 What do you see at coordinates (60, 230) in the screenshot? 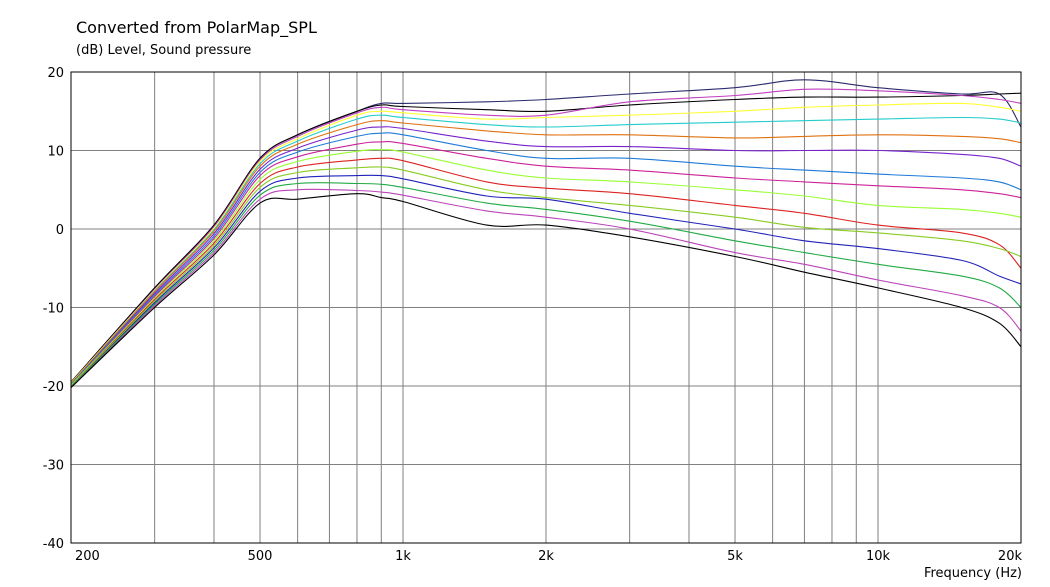
I see `y-tick-label: 0` at bounding box center [60, 230].